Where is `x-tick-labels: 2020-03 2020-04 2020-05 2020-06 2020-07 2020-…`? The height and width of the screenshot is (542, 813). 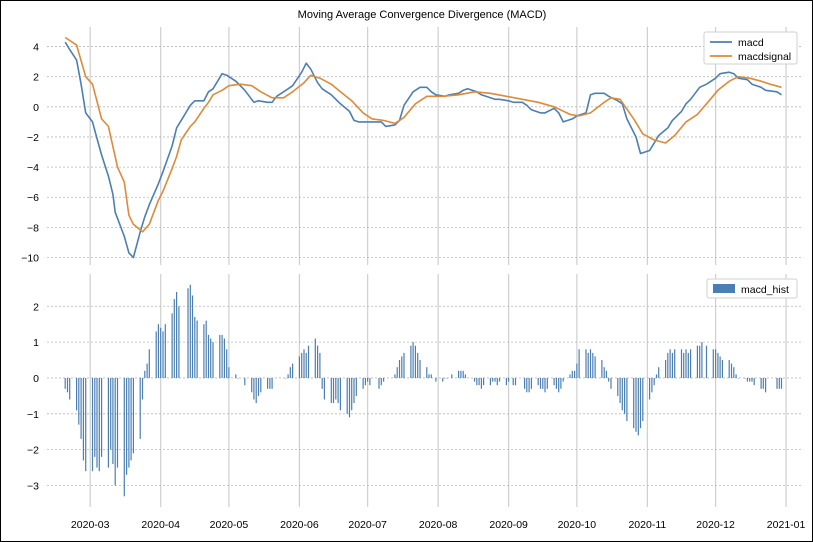 x-tick-labels: 2020-03 2020-04 2020-05 2020-06 2020-07 2020-… is located at coordinates (438, 525).